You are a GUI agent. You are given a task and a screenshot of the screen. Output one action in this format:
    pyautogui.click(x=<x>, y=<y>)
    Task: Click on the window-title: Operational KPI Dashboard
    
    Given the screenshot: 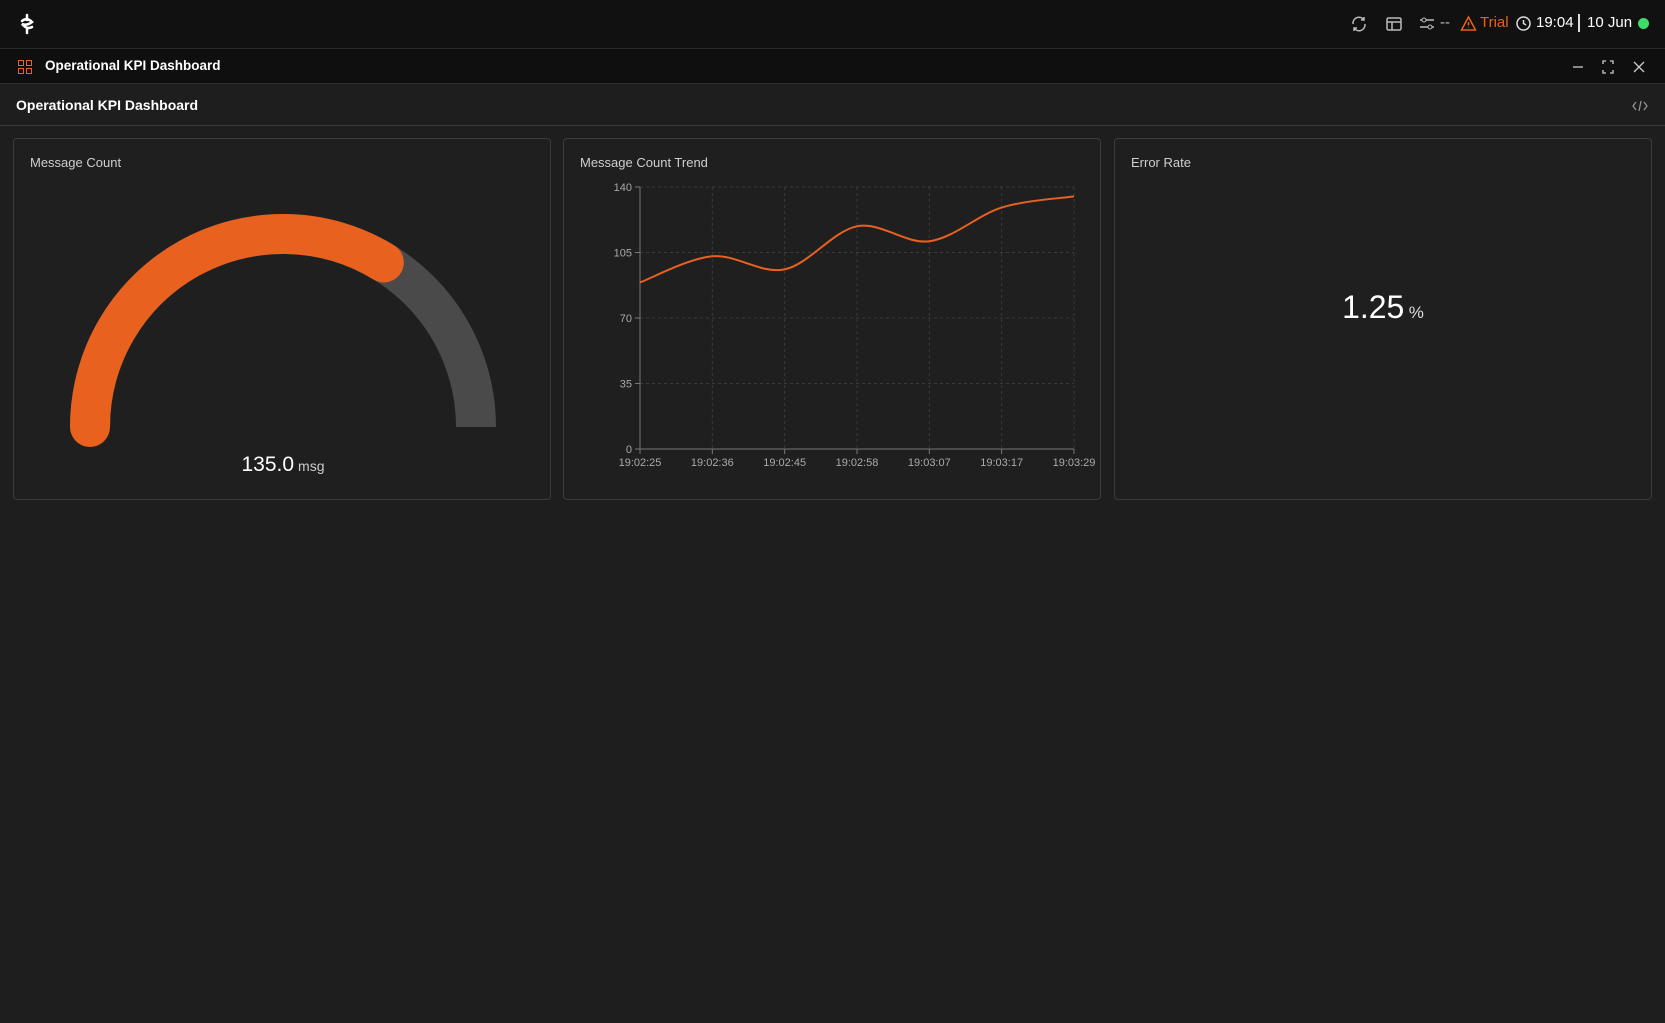 What is the action you would take?
    pyautogui.click(x=133, y=65)
    